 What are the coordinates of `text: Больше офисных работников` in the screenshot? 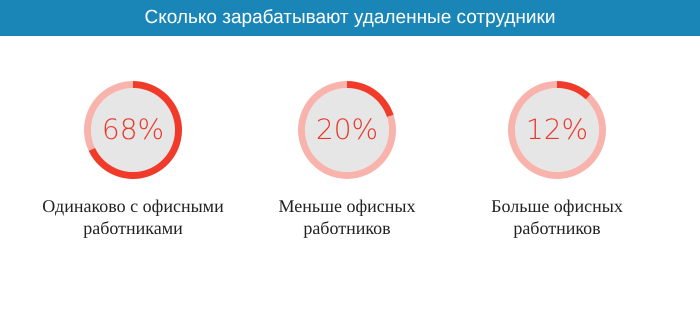 It's located at (557, 217).